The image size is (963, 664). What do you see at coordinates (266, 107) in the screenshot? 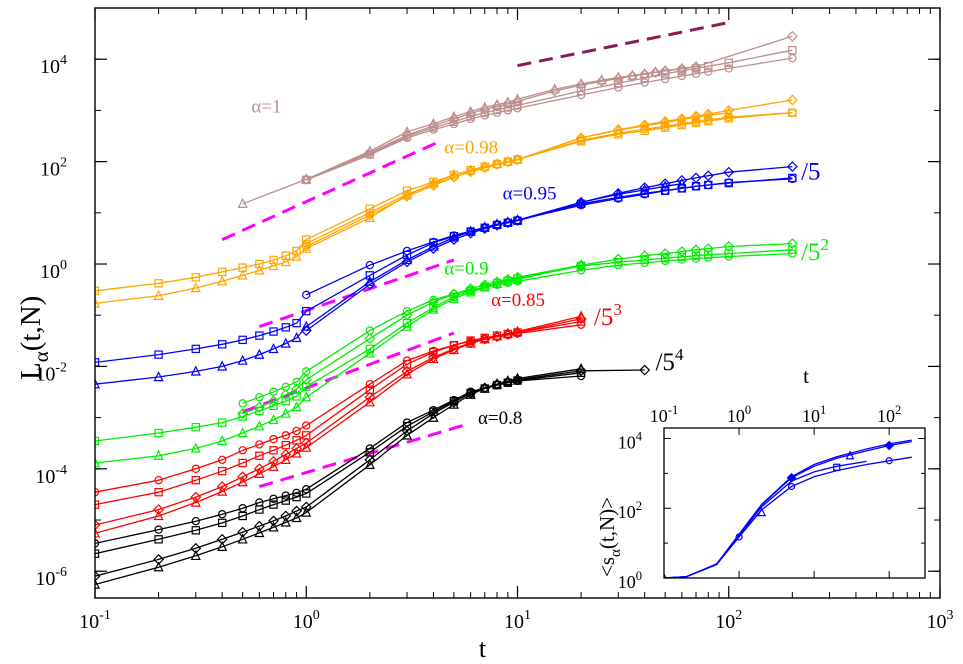
I see `series-label: α=1` at bounding box center [266, 107].